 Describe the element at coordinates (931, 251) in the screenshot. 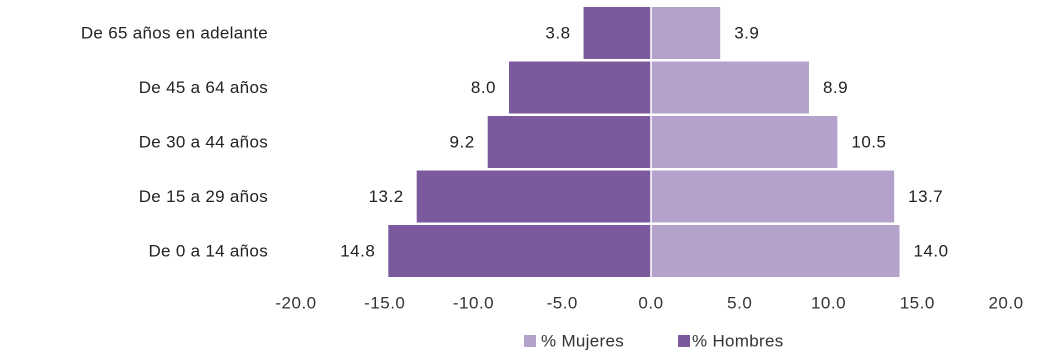

I see `value-label-mujeres-de-0-a-14-anos: 14.0` at that location.